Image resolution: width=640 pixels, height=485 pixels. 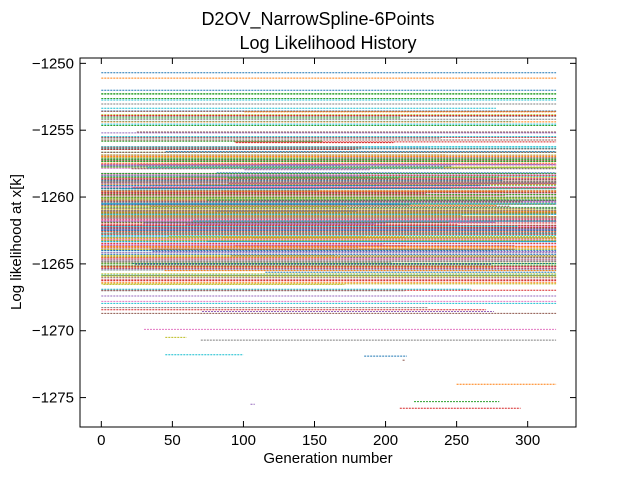 What do you see at coordinates (385, 440) in the screenshot?
I see `x-tick-label: 200` at bounding box center [385, 440].